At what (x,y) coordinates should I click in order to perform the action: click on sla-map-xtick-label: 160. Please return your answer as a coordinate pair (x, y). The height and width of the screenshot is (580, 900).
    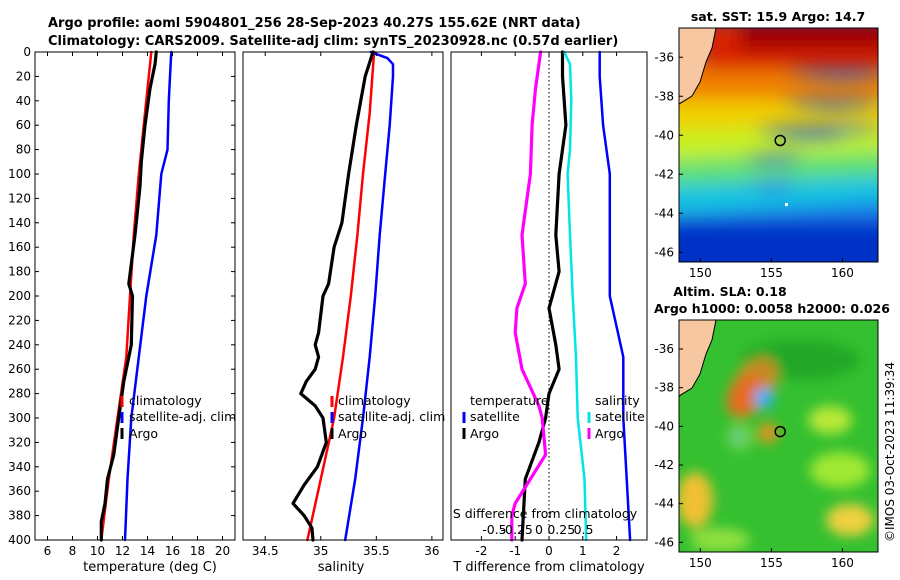
    Looking at the image, I should click on (842, 563).